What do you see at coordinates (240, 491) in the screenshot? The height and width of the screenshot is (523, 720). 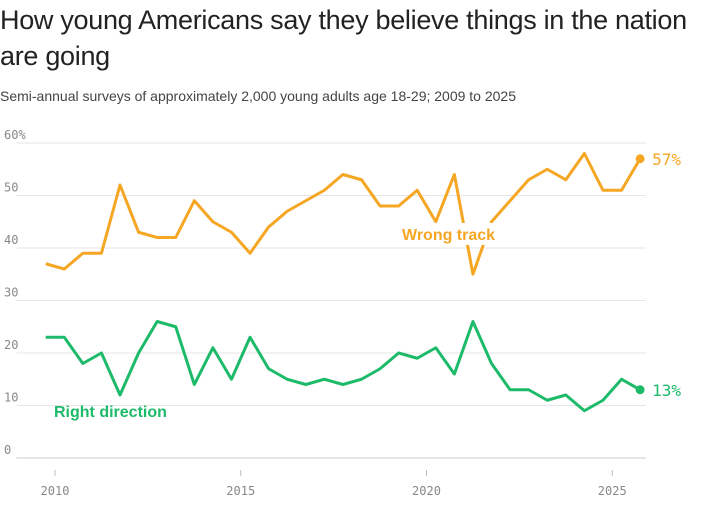 I see `x-tick-label: 2015` at bounding box center [240, 491].